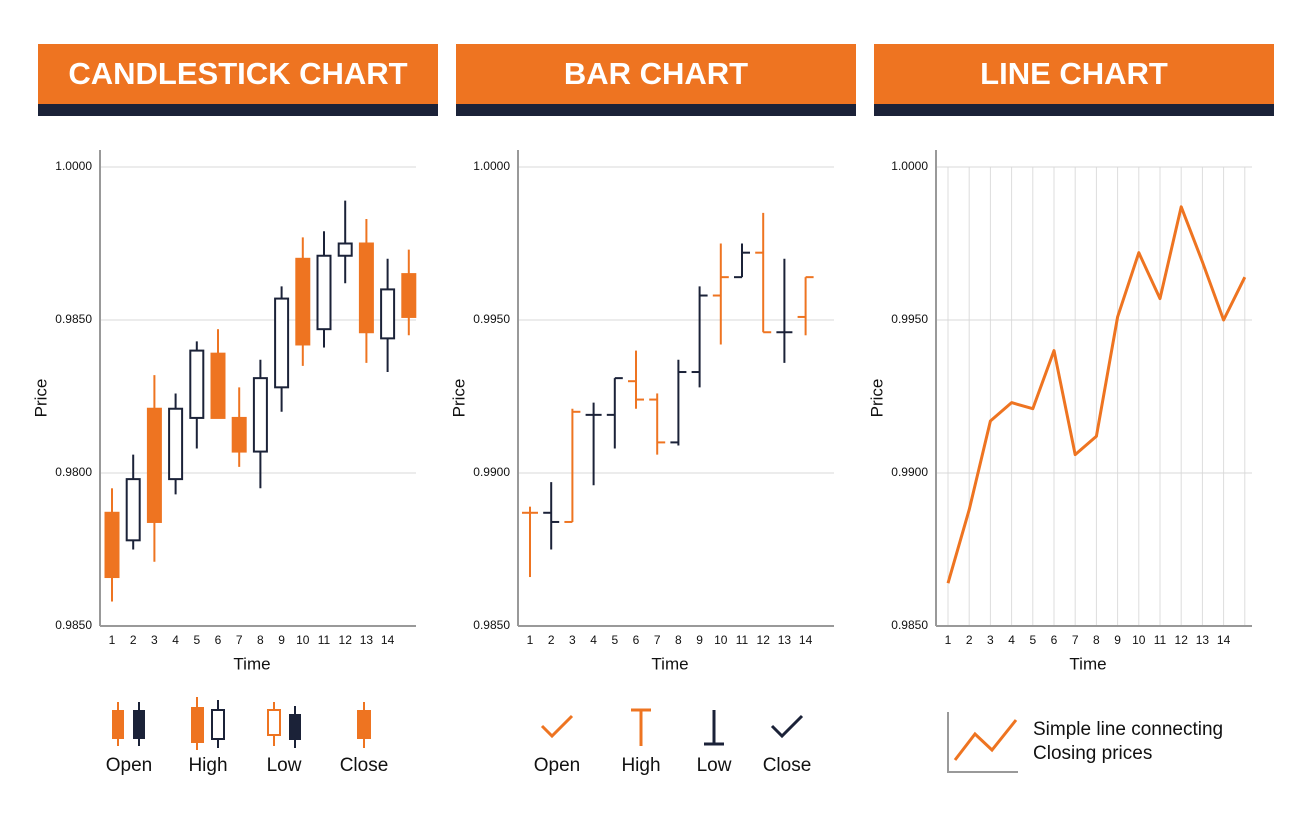 Image resolution: width=1312 pixels, height=816 pixels. I want to click on annotation: Simple line connecting, so click(1128, 729).